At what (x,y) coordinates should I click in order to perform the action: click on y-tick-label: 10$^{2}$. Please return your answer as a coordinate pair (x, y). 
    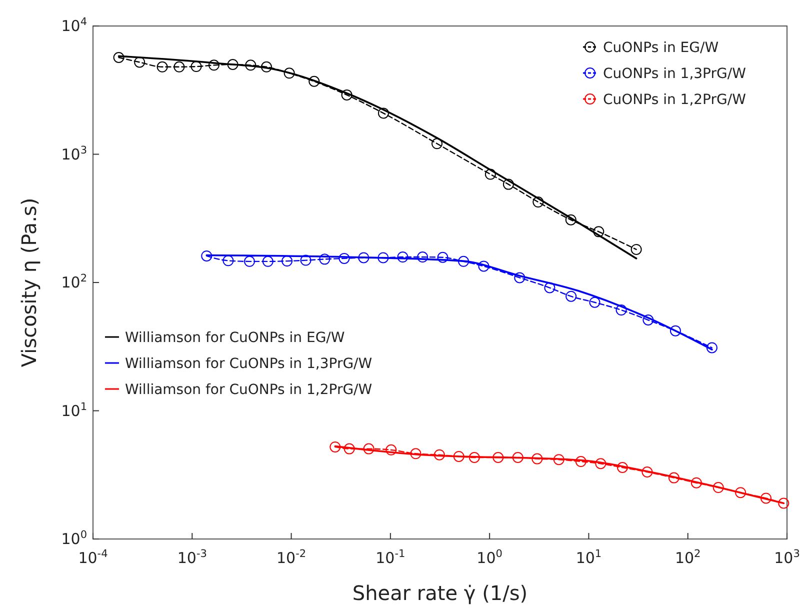
    Looking at the image, I should click on (74, 282).